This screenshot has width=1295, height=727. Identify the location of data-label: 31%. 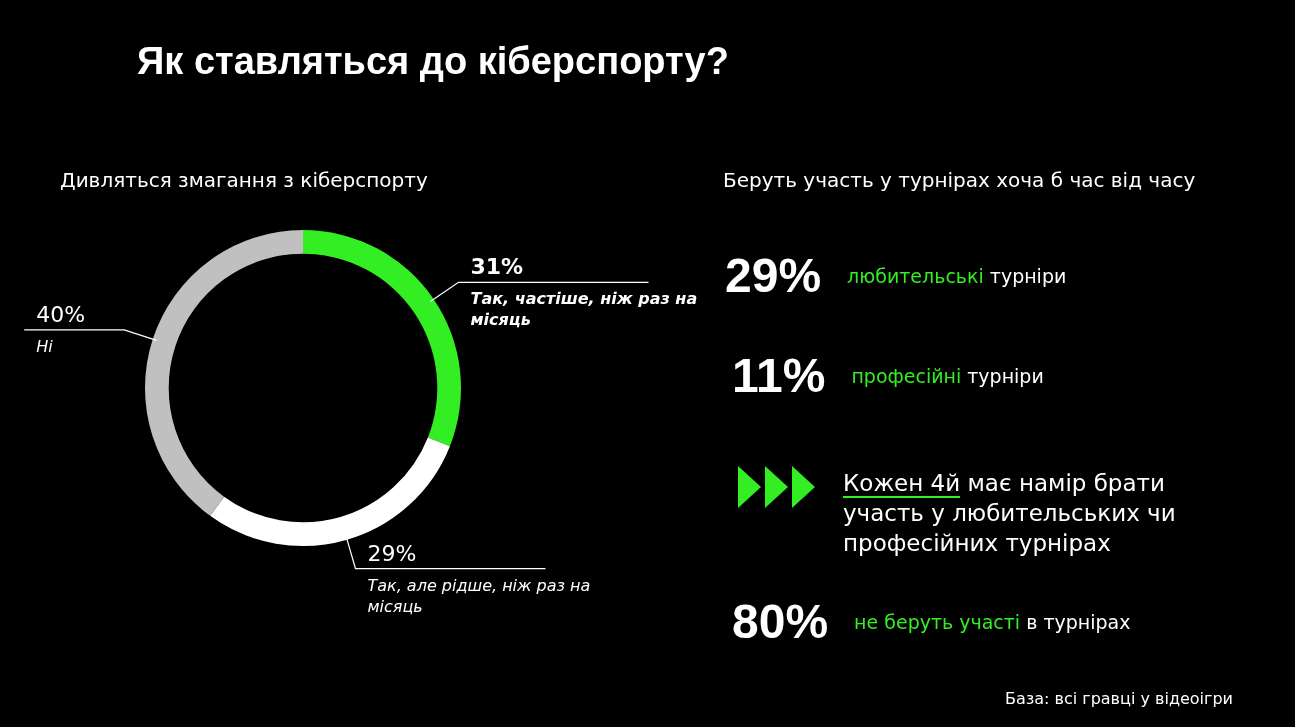
(497, 267).